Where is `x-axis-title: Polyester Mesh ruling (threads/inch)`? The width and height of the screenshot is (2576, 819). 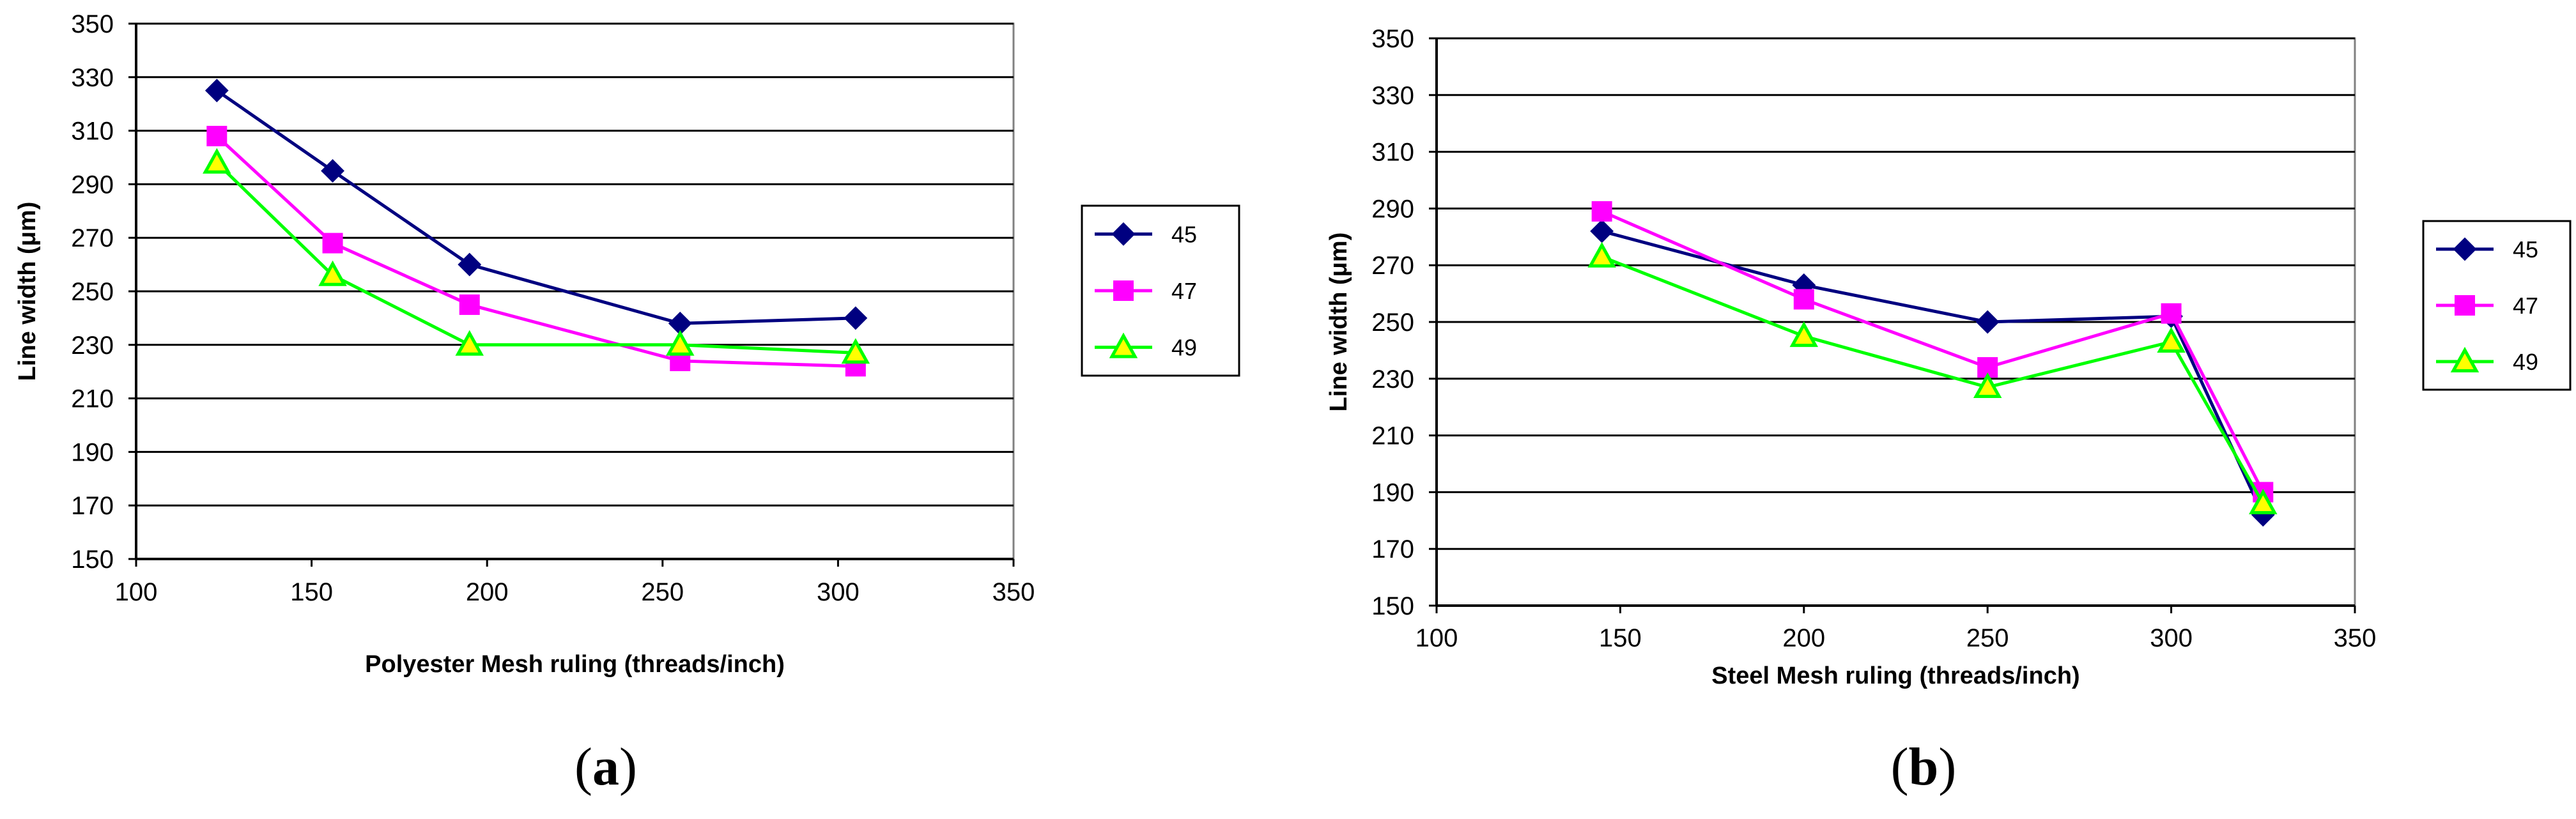 x-axis-title: Polyester Mesh ruling (threads/inch) is located at coordinates (575, 664).